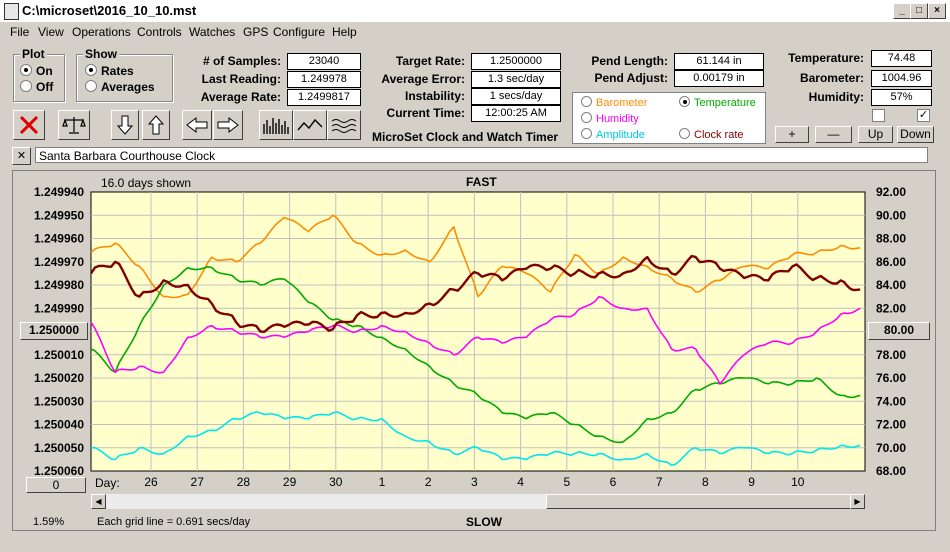 The image size is (950, 552). I want to click on show-averages-radio: Averages, so click(120, 87).